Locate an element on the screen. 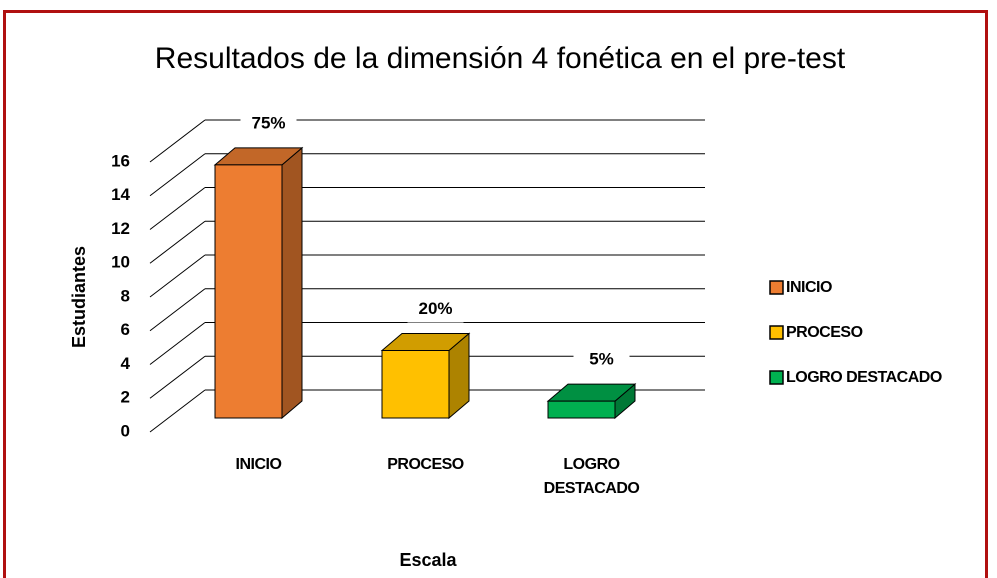 The width and height of the screenshot is (997, 578). y-tick-label: 8 is located at coordinates (125, 295).